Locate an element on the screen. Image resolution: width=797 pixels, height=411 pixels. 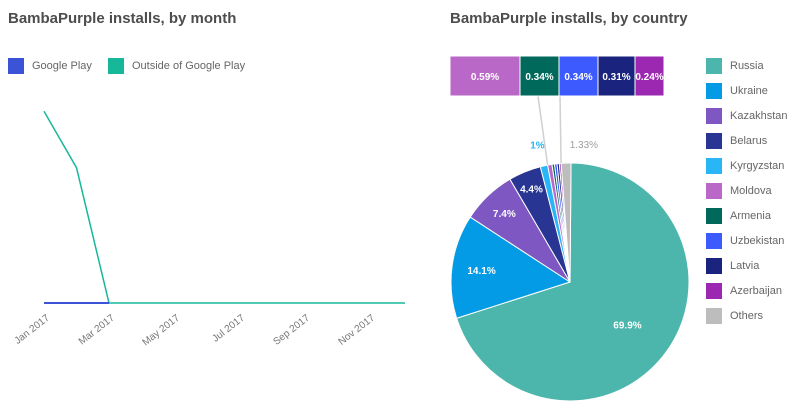
legend-item-others: Others is located at coordinates (734, 316).